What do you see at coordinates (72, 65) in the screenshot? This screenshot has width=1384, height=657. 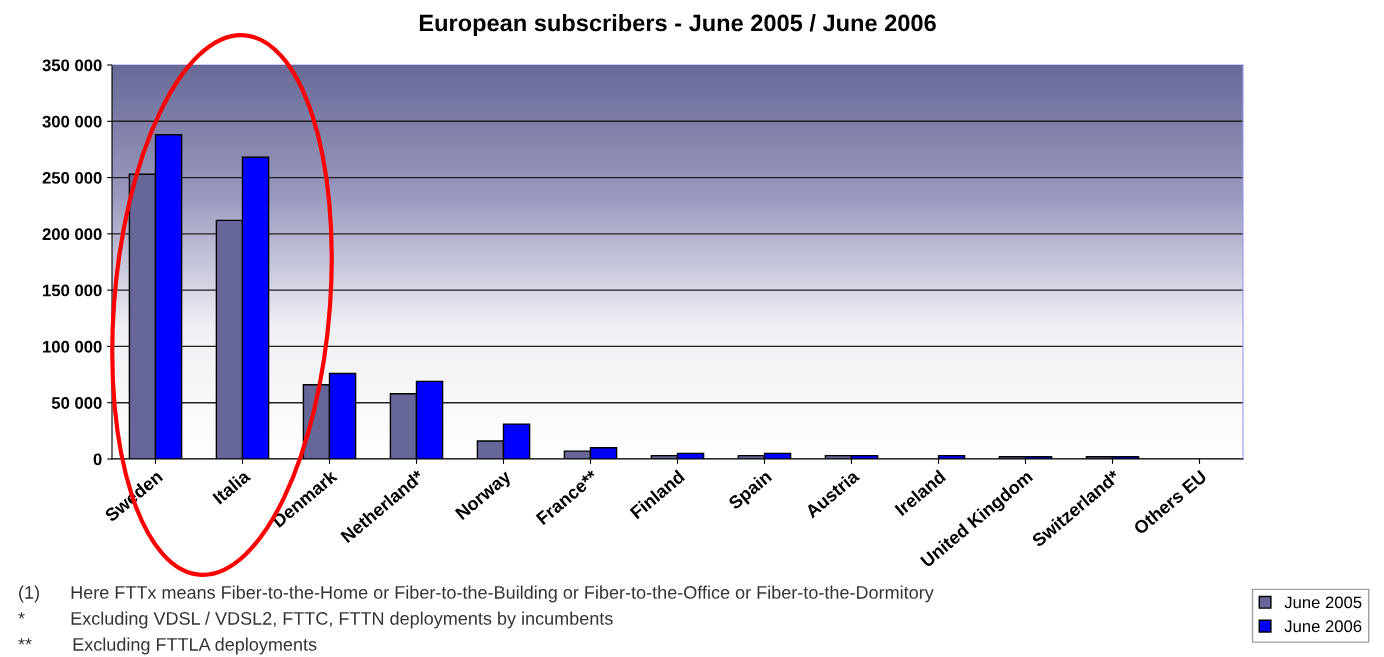 I see `y-tick-label: 350 000` at bounding box center [72, 65].